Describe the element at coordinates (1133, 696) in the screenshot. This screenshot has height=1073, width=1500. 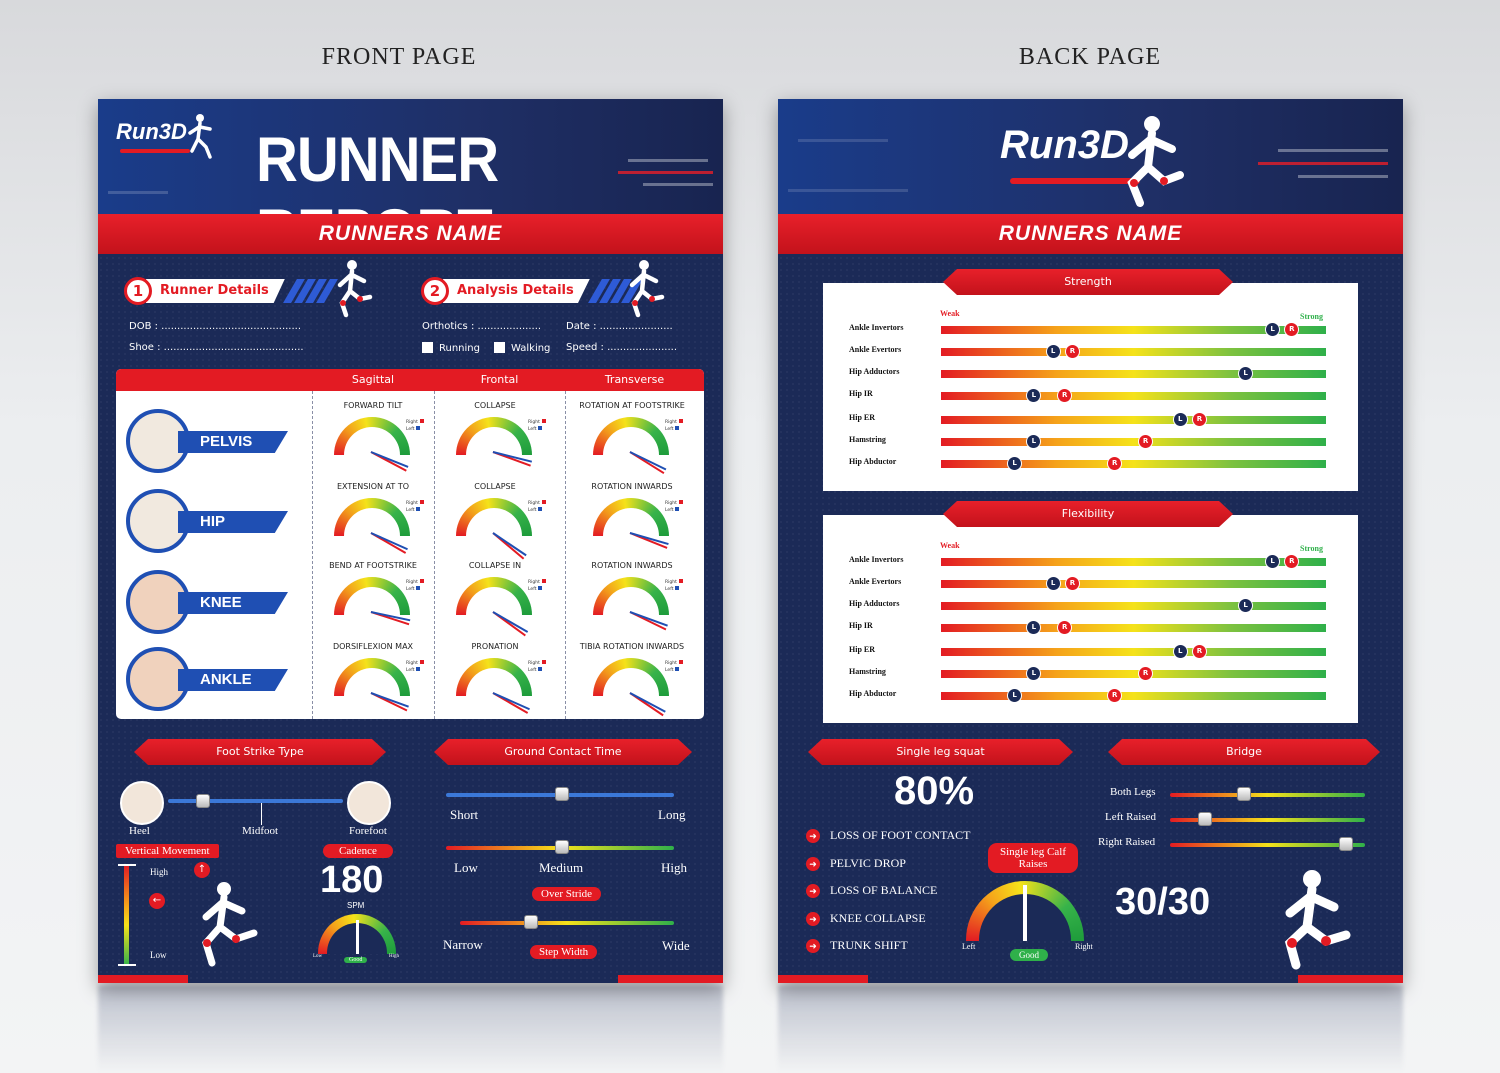
I see `flexibility-row-track` at that location.